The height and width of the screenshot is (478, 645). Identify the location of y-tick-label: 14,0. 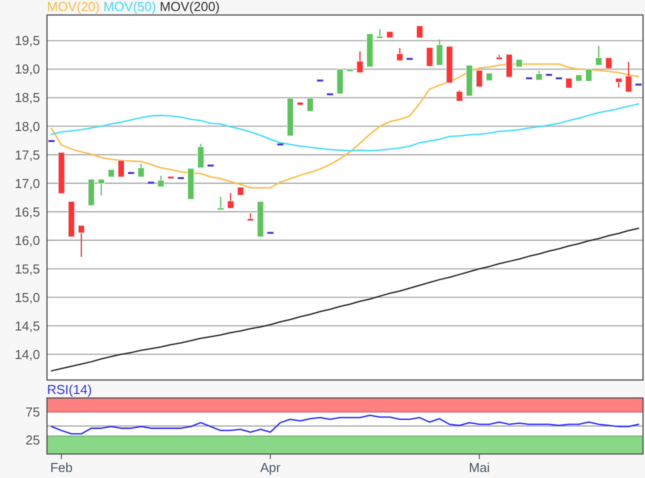
(27, 354).